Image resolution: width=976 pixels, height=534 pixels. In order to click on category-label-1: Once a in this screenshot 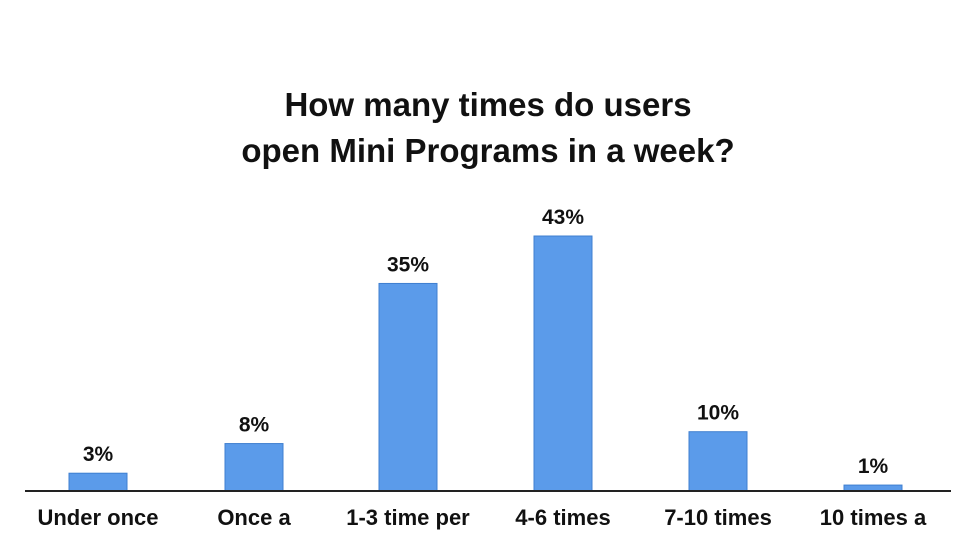, I will do `click(254, 517)`.